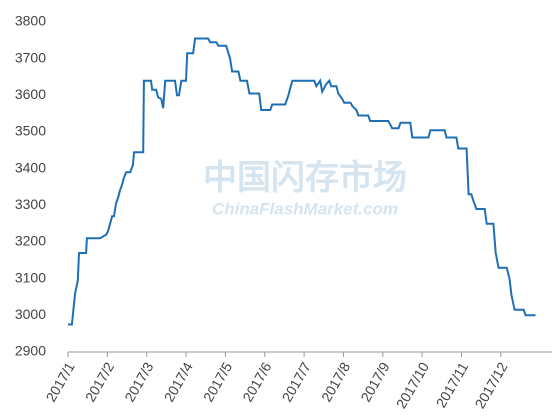 Image resolution: width=555 pixels, height=416 pixels. What do you see at coordinates (30, 94) in the screenshot?
I see `y-tick-label: 3600` at bounding box center [30, 94].